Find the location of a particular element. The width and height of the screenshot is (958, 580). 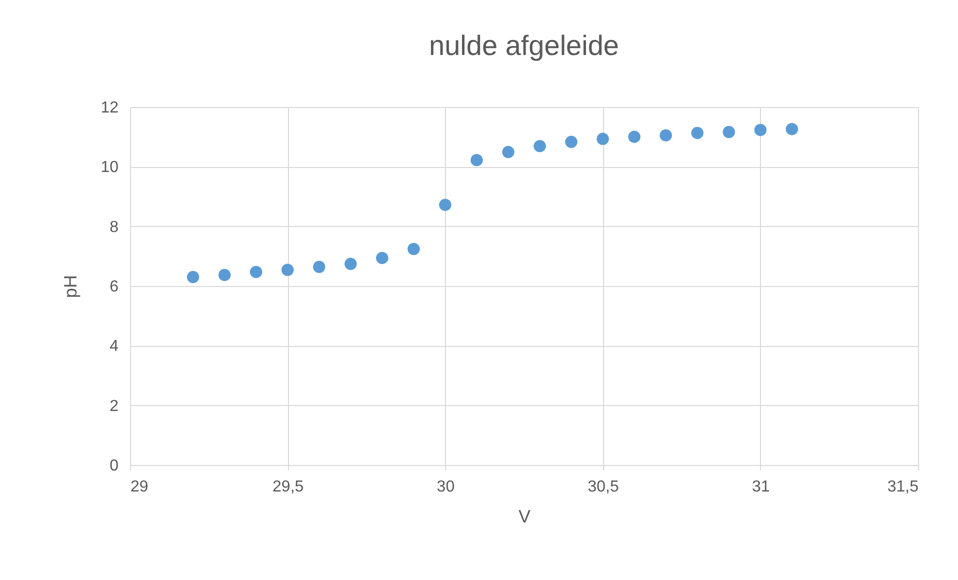

x-tick-label: 30 is located at coordinates (445, 487).